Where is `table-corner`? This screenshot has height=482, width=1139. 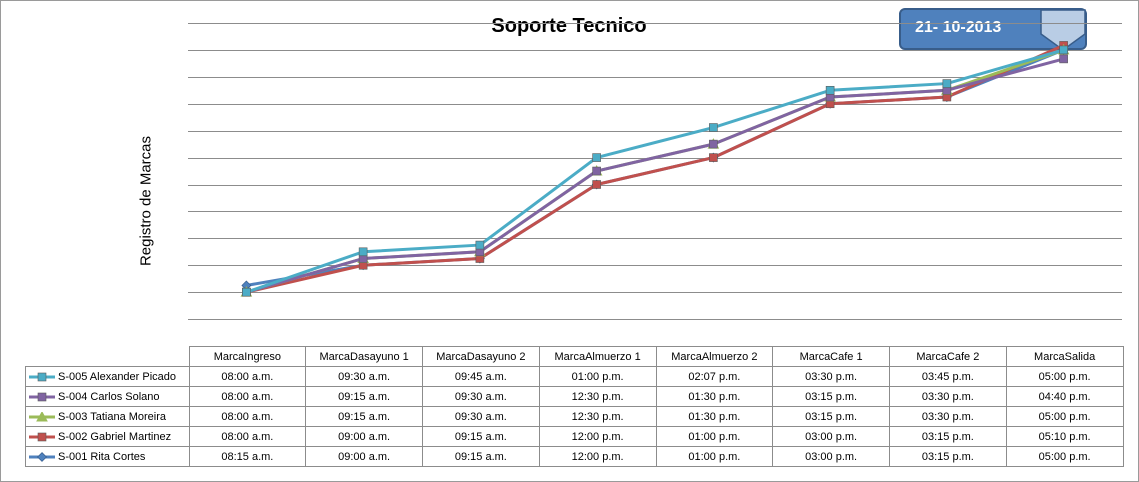 table-corner is located at coordinates (107, 356).